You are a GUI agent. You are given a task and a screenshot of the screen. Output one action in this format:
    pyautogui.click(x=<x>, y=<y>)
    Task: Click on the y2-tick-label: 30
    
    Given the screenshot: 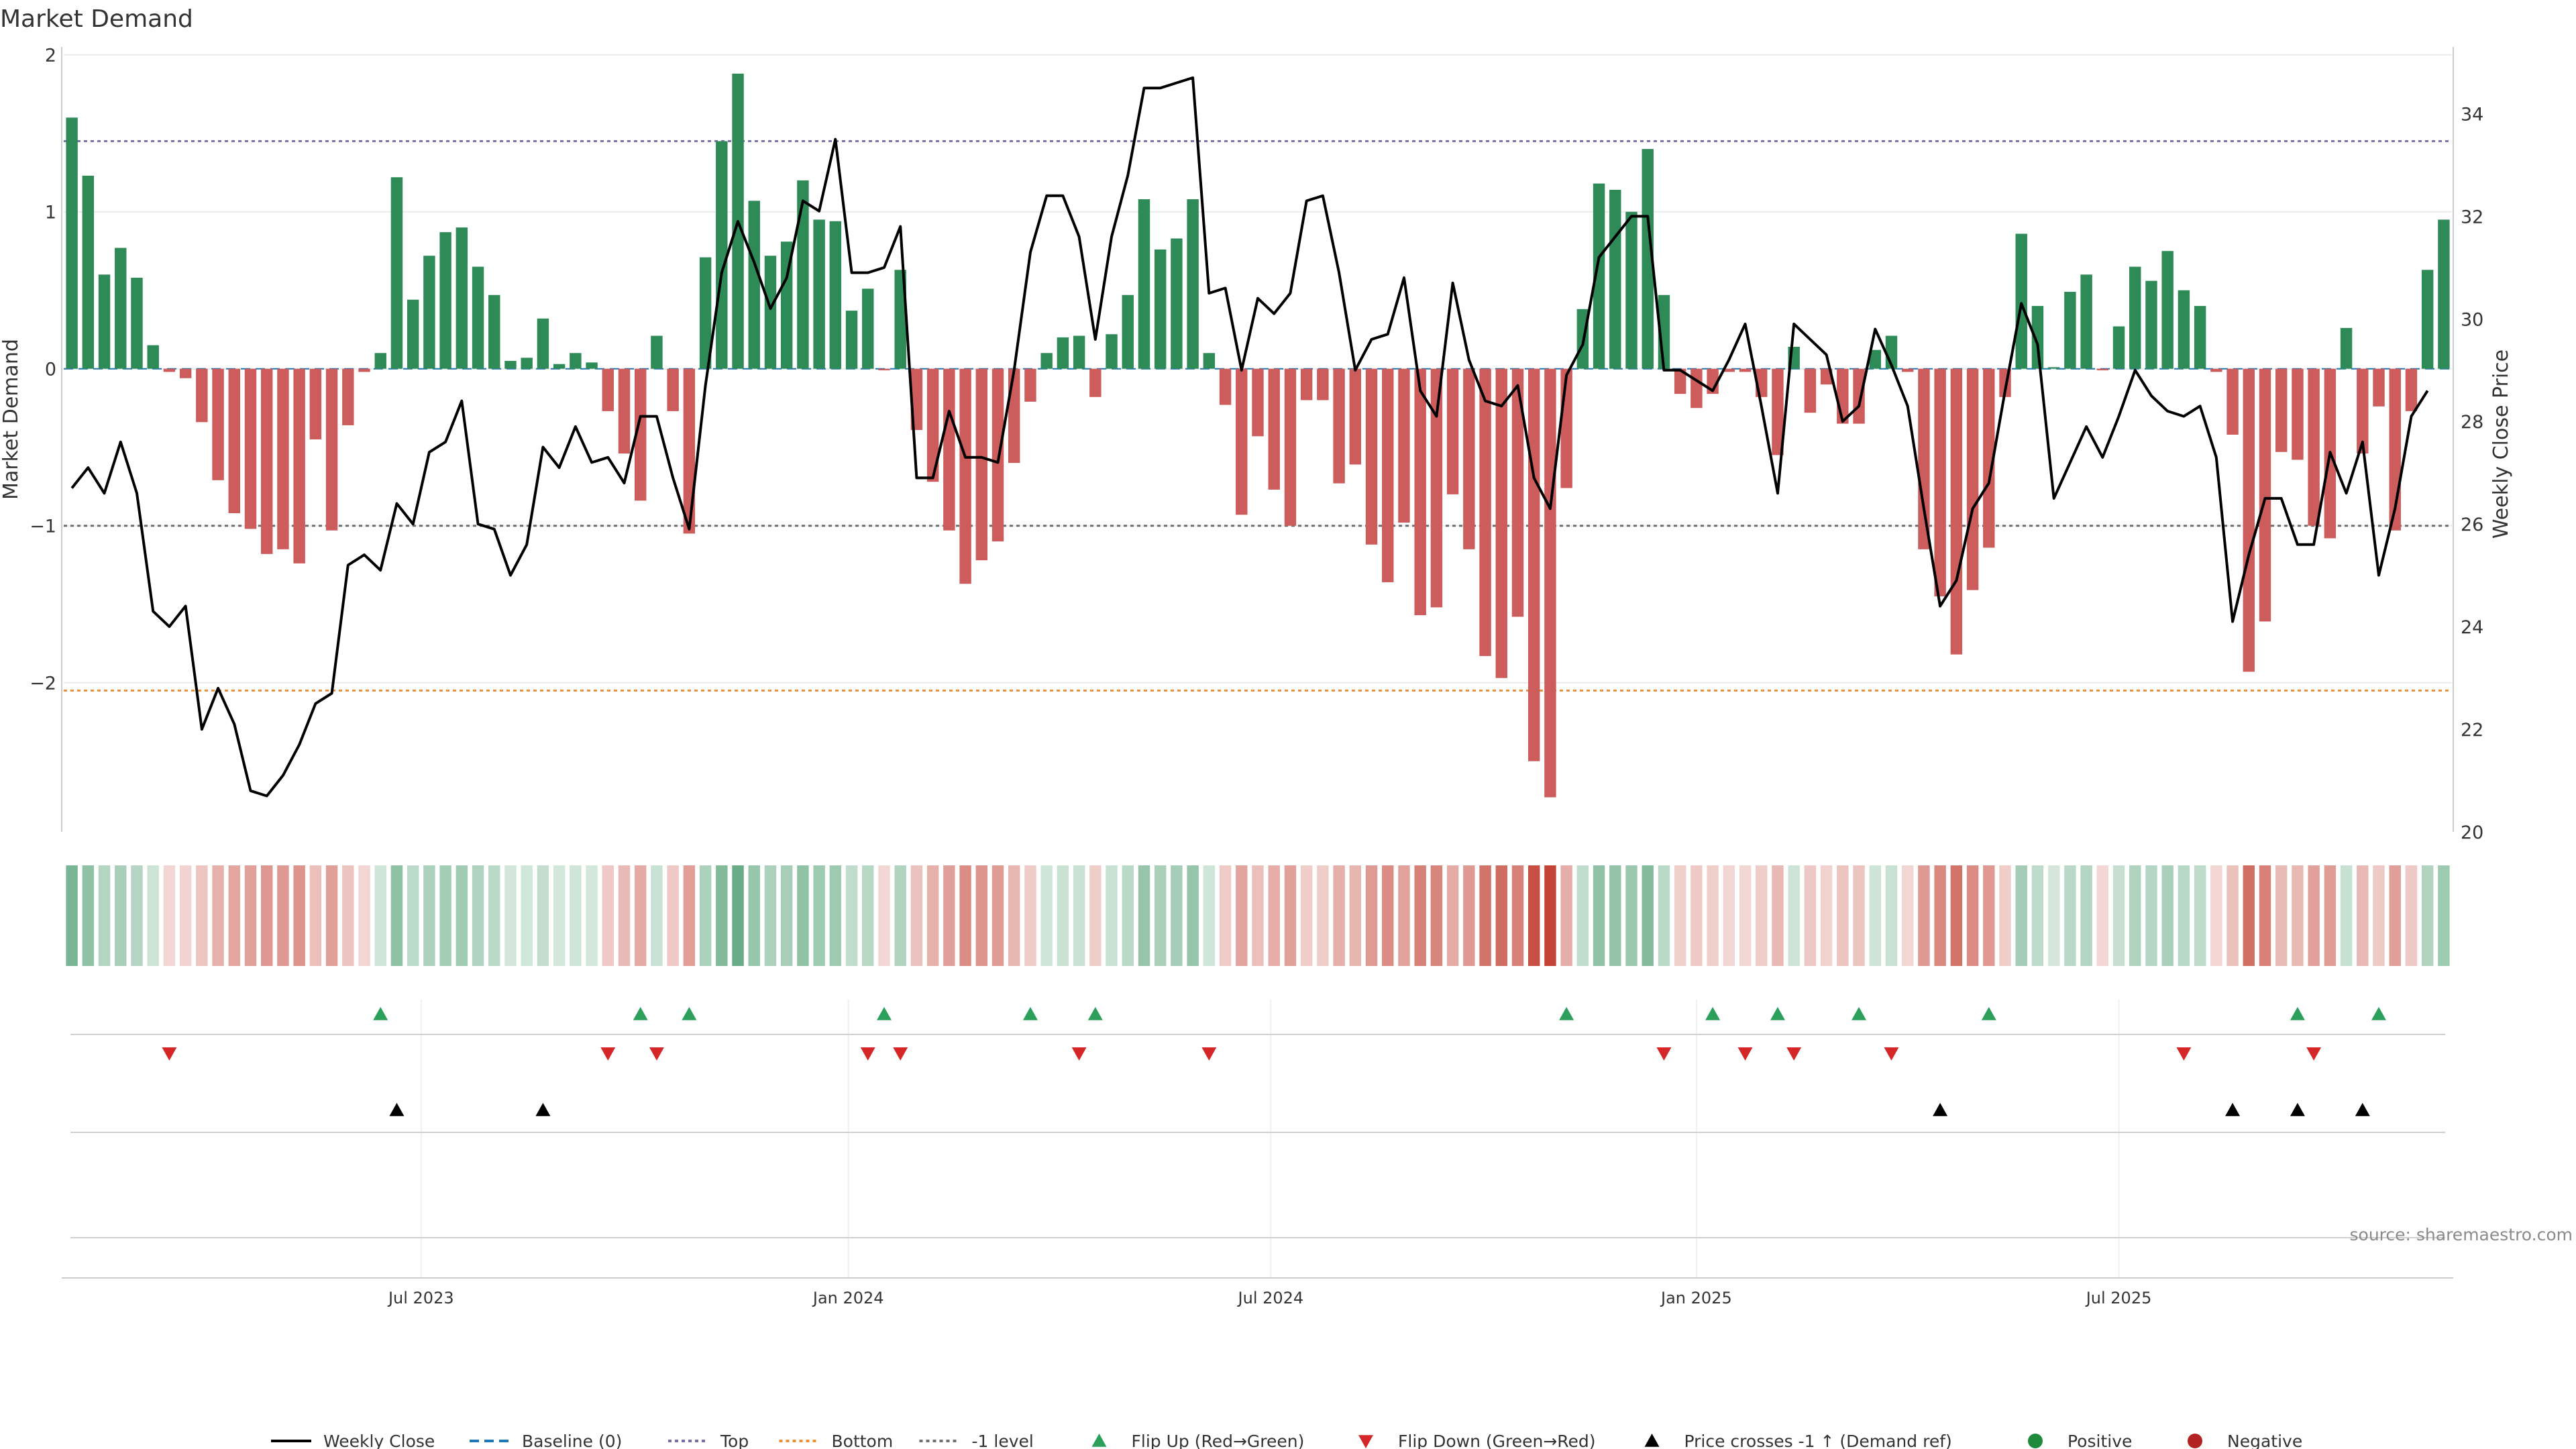 What is the action you would take?
    pyautogui.click(x=2472, y=319)
    